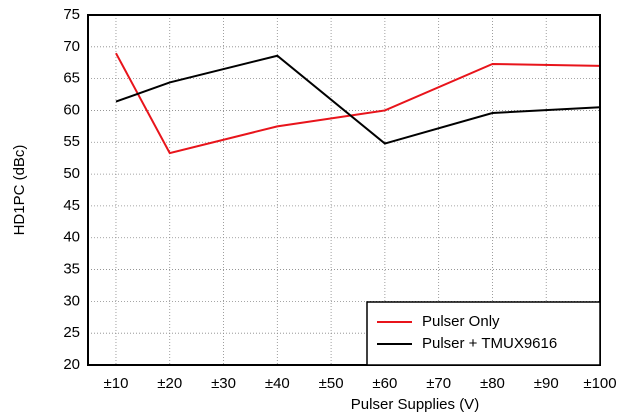 Image resolution: width=631 pixels, height=416 pixels. I want to click on legend-box, so click(483, 333).